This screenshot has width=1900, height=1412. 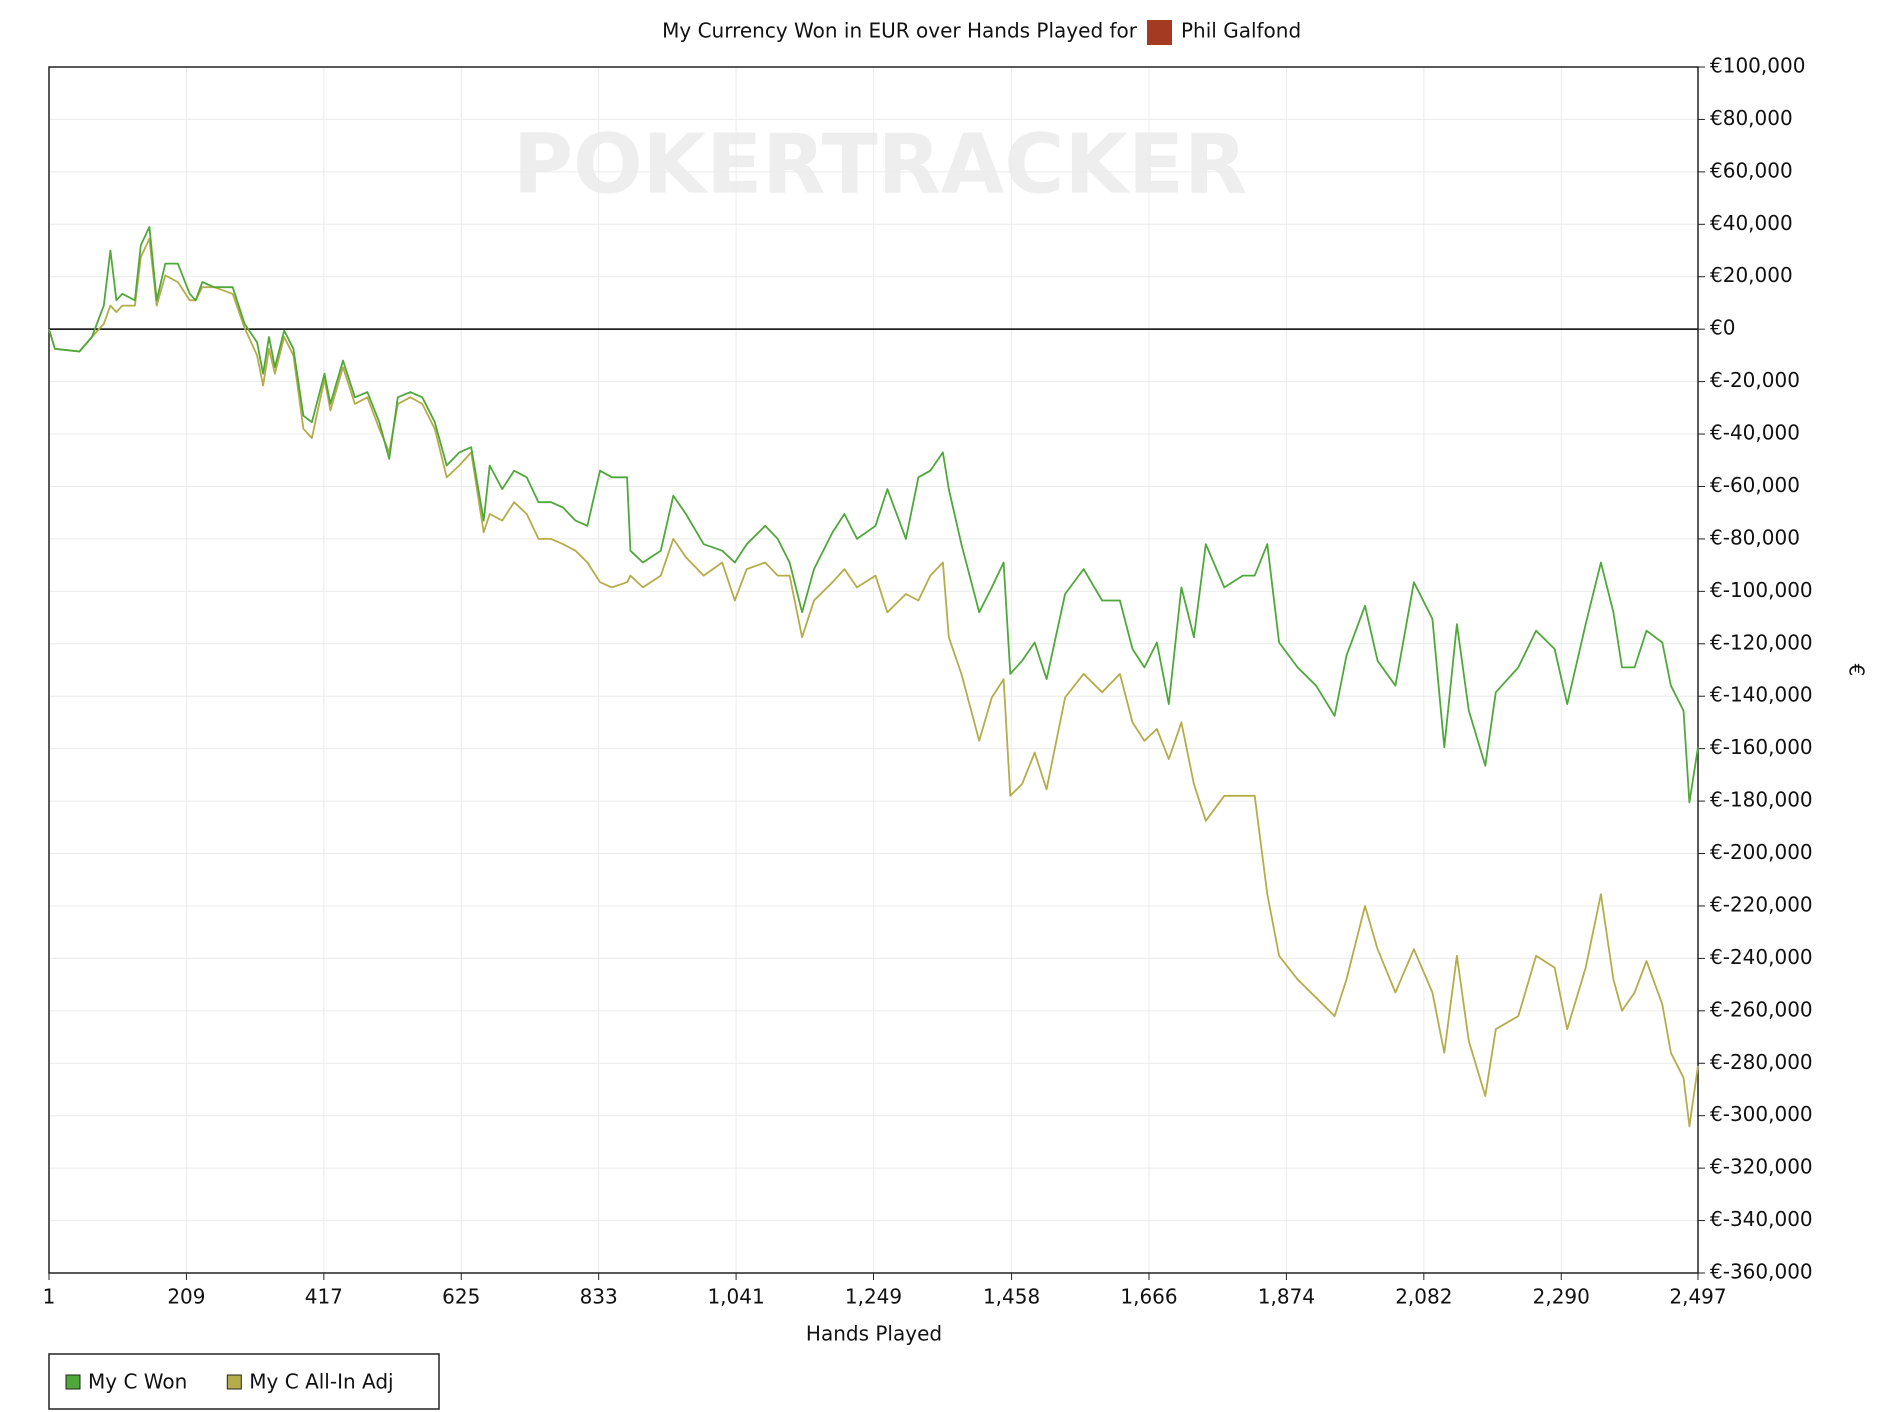 I want to click on y-tick-label: €-280,000, so click(x=1761, y=1062).